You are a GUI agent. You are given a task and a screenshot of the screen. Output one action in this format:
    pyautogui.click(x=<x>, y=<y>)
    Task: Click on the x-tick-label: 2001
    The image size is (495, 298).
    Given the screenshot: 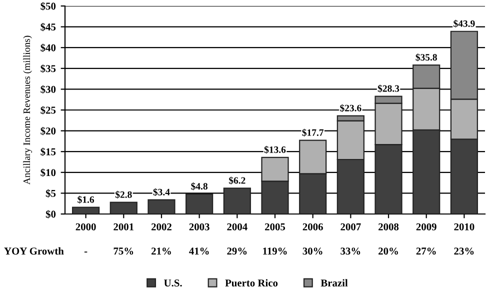 What is the action you would take?
    pyautogui.click(x=124, y=226)
    